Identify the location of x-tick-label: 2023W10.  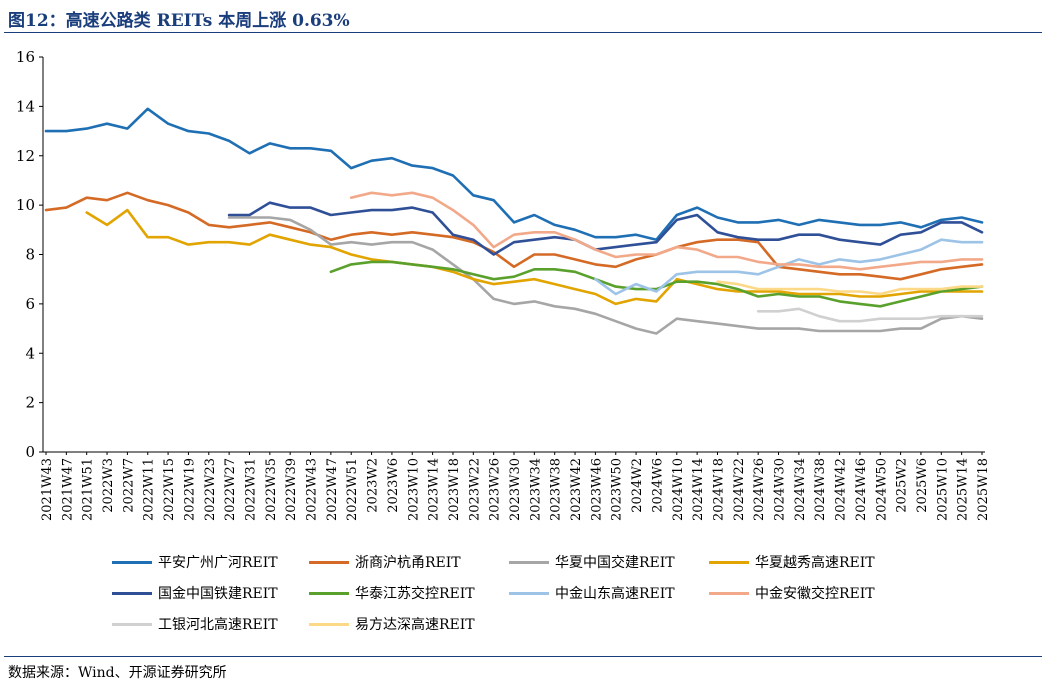
(413, 489).